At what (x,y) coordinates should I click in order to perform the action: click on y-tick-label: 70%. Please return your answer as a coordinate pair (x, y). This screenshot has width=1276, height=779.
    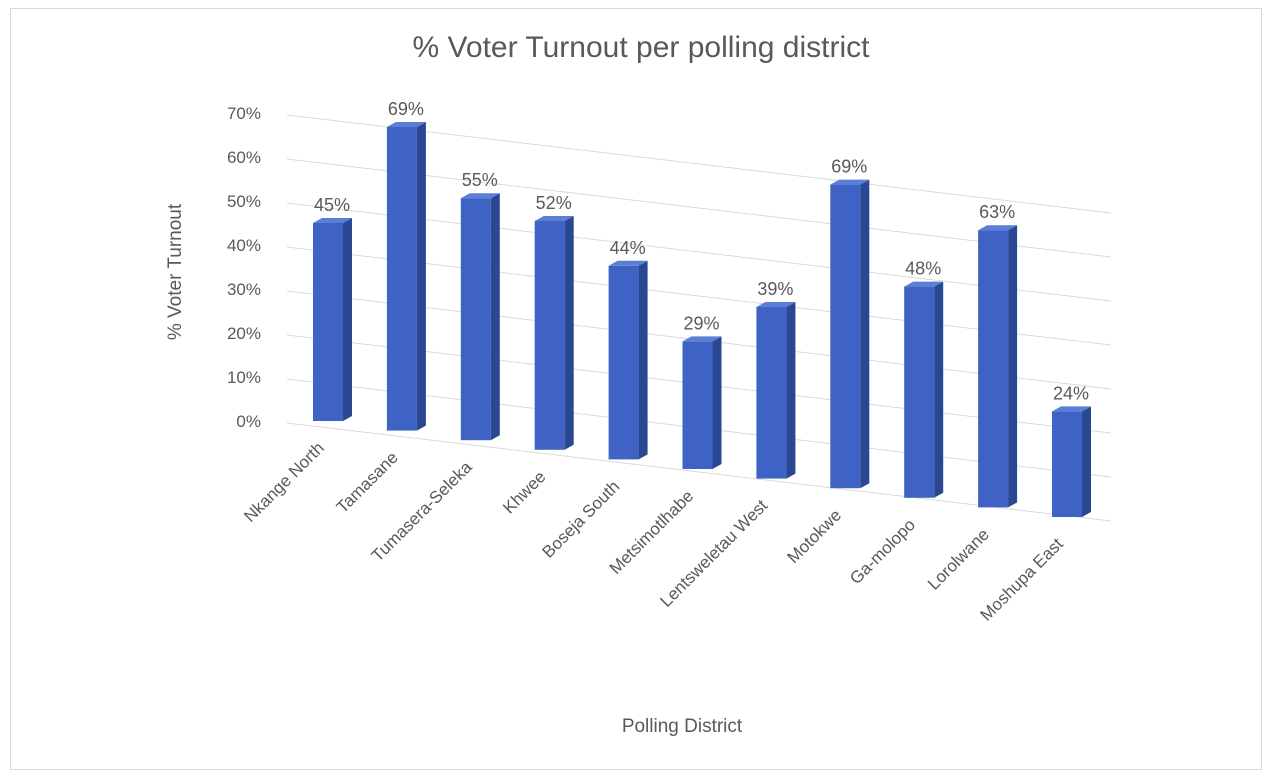
    Looking at the image, I should click on (244, 113).